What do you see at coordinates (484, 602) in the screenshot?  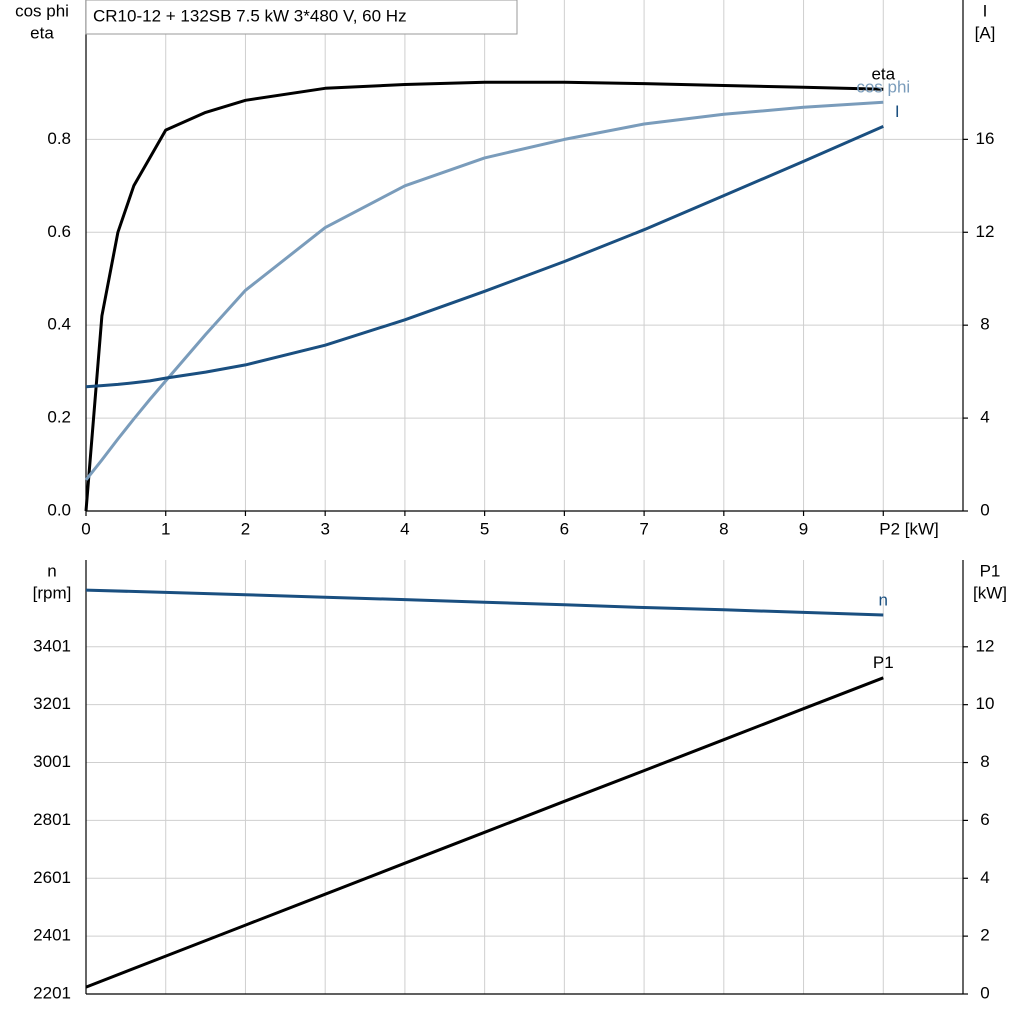 I see `series-line` at bounding box center [484, 602].